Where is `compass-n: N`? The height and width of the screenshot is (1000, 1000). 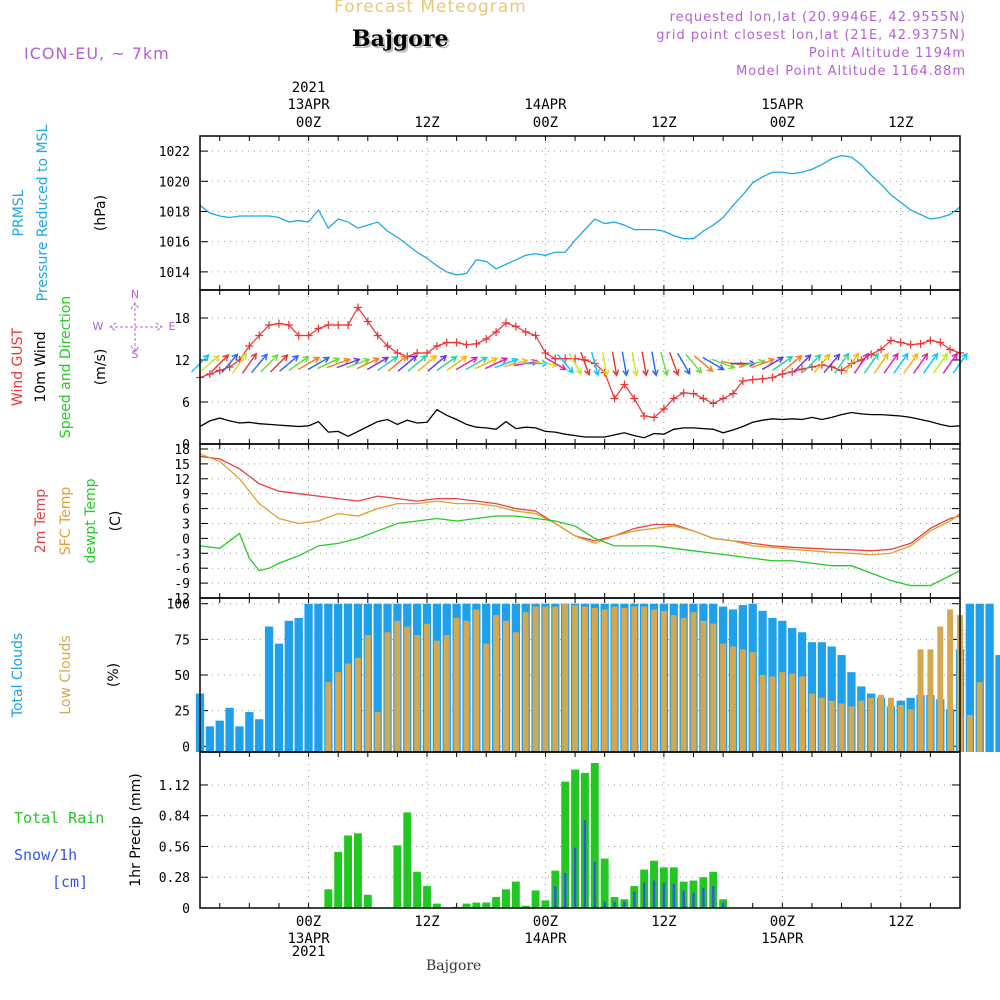
compass-n: N is located at coordinates (135, 294).